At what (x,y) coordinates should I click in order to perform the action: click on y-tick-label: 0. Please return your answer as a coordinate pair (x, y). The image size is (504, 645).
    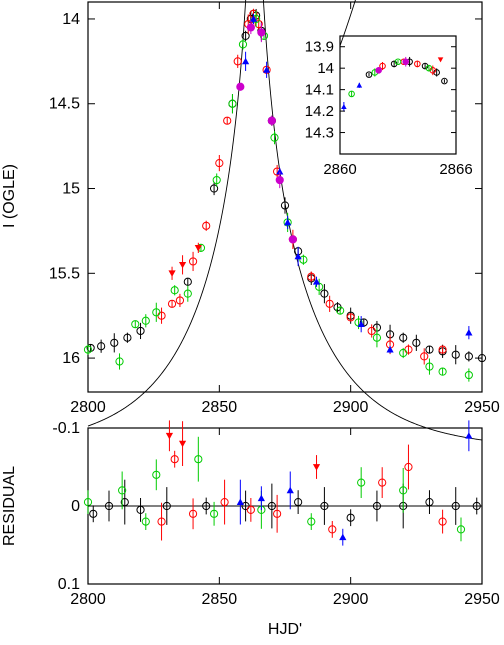
    Looking at the image, I should click on (75, 506).